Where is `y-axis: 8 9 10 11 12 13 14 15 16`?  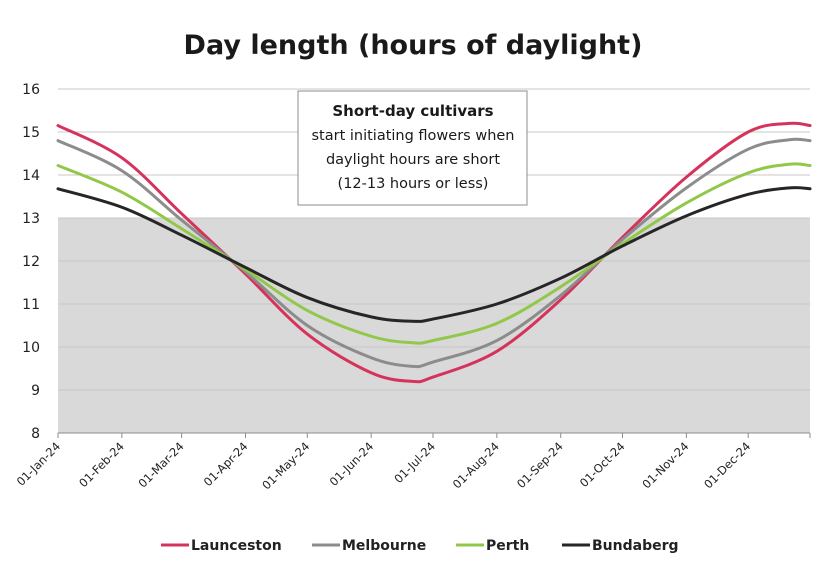
y-axis: 8 9 10 11 12 13 14 15 16 is located at coordinates (31, 262).